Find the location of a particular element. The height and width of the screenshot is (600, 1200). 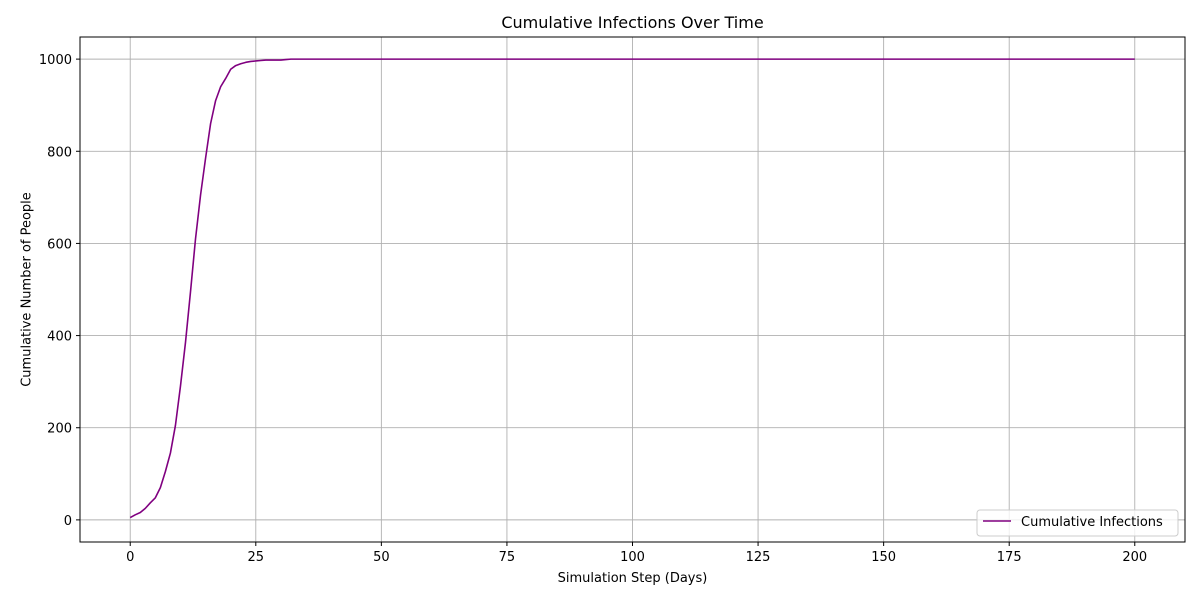

y-tick-label: 200 is located at coordinates (59, 429).